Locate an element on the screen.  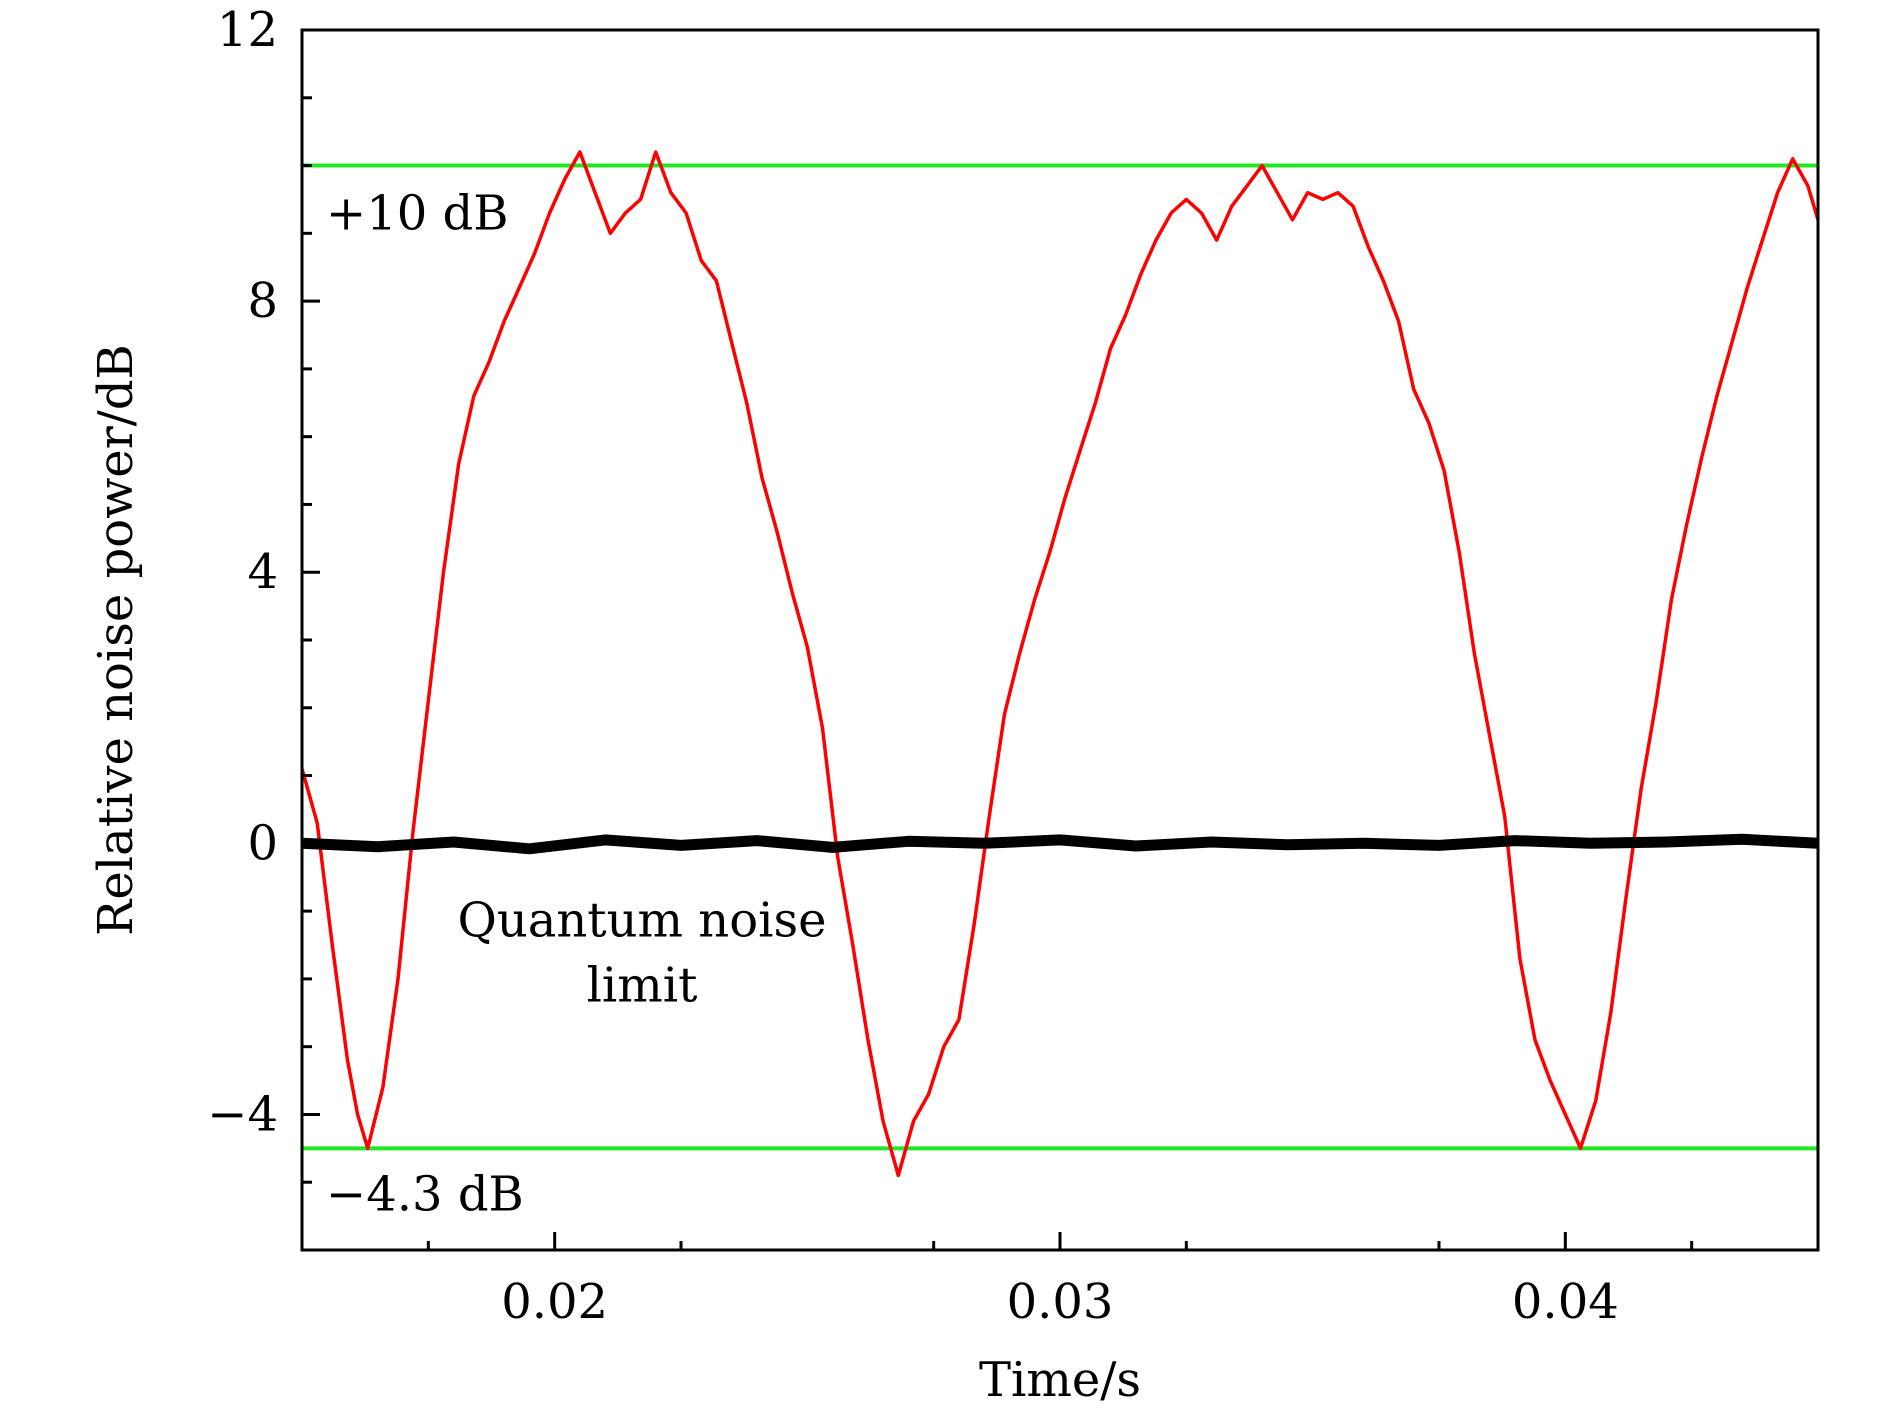
x-tick-label: 0.04 is located at coordinates (1565, 1302).